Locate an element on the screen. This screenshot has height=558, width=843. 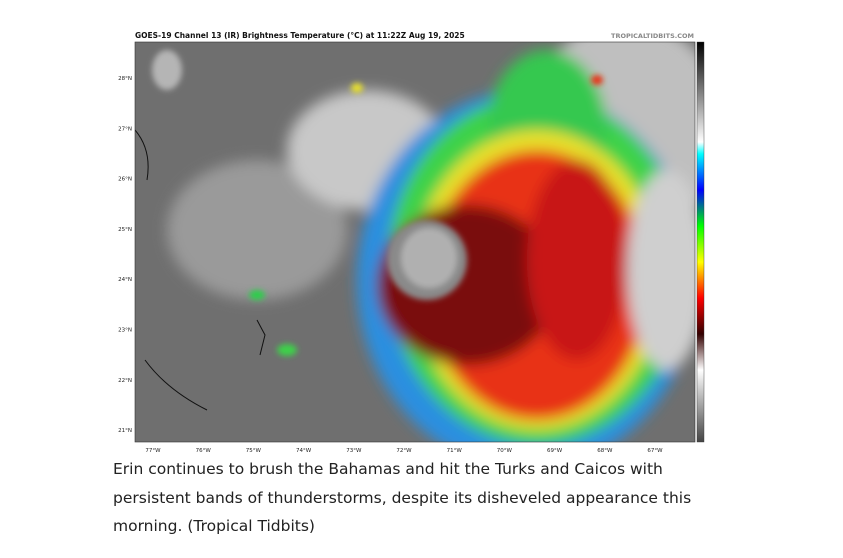
lon-label: 72°W is located at coordinates (404, 450).